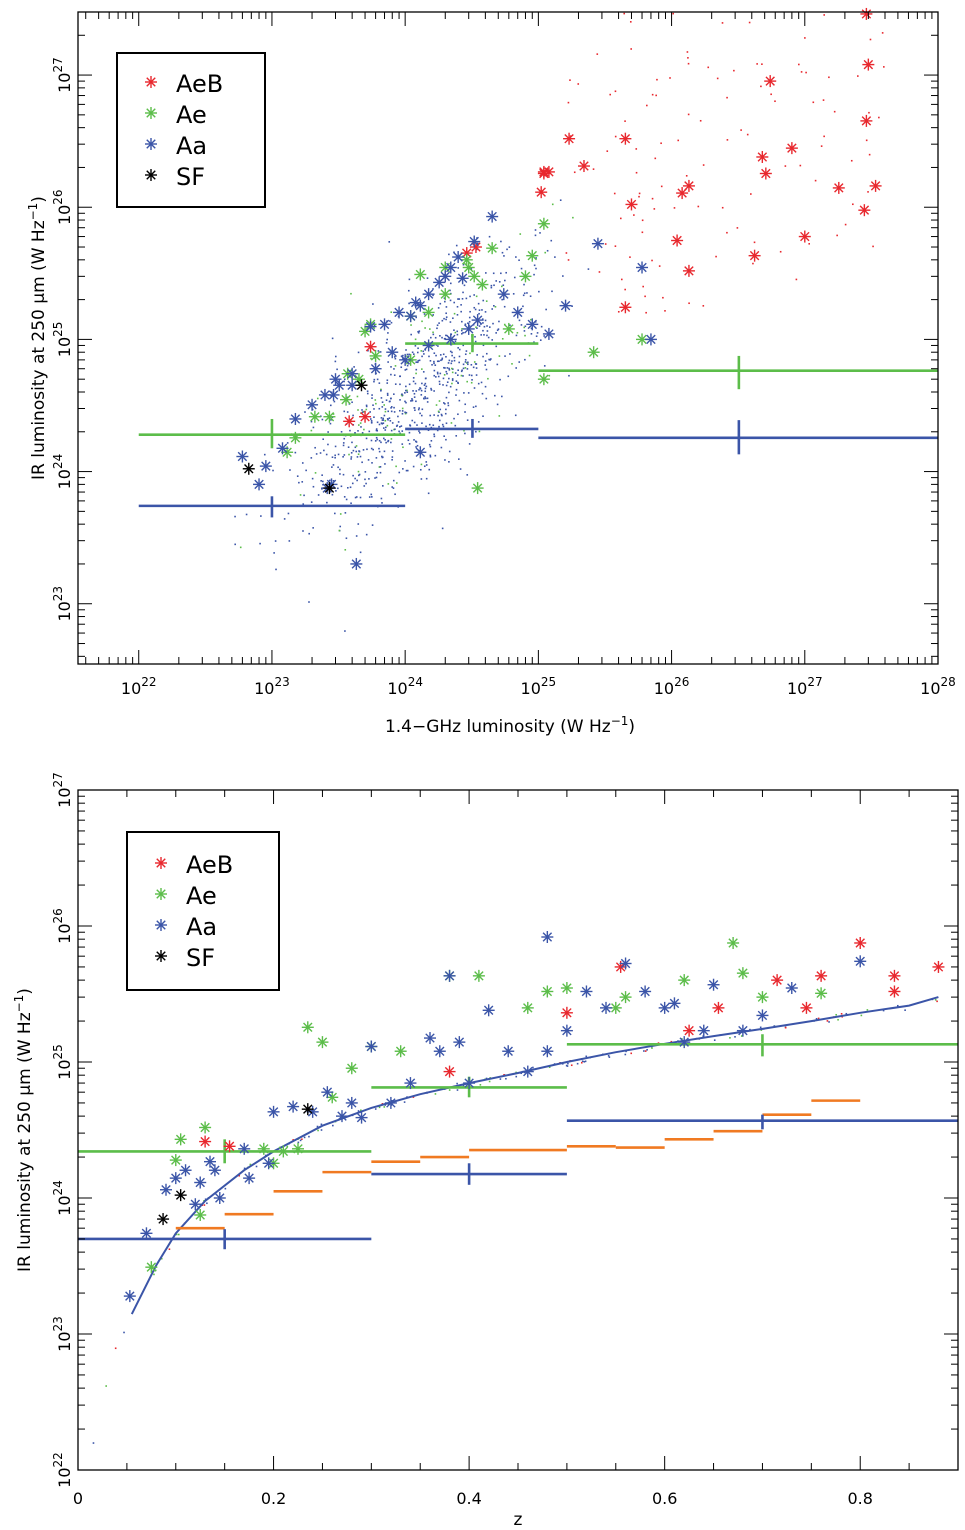 This screenshot has width=965, height=1530. I want to click on legend-label-aa: Aa, so click(201, 927).